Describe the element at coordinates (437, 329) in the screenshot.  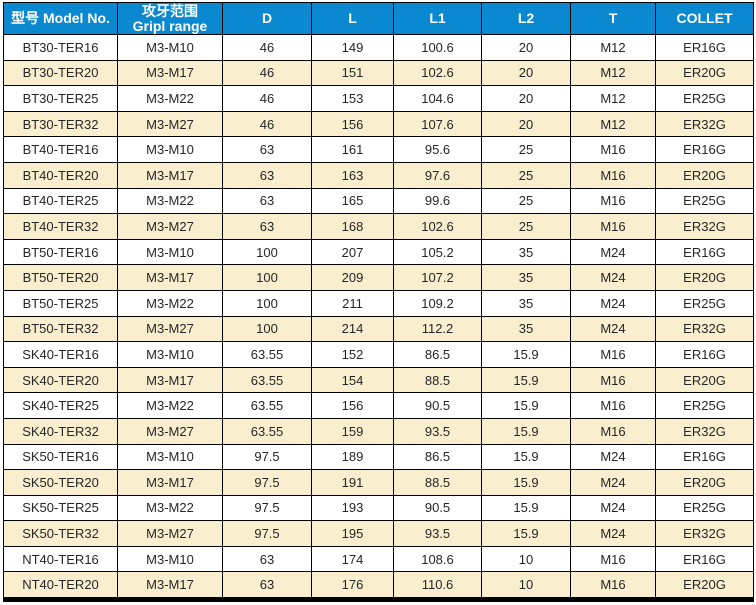
I see `table-cell: 112.2` at that location.